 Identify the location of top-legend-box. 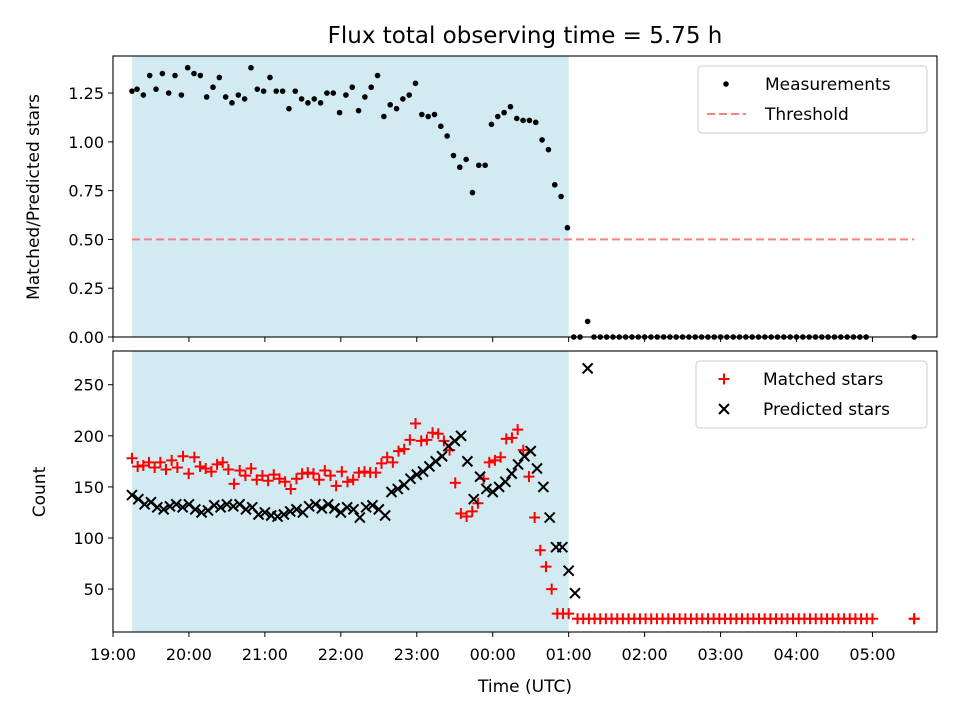
(812, 99).